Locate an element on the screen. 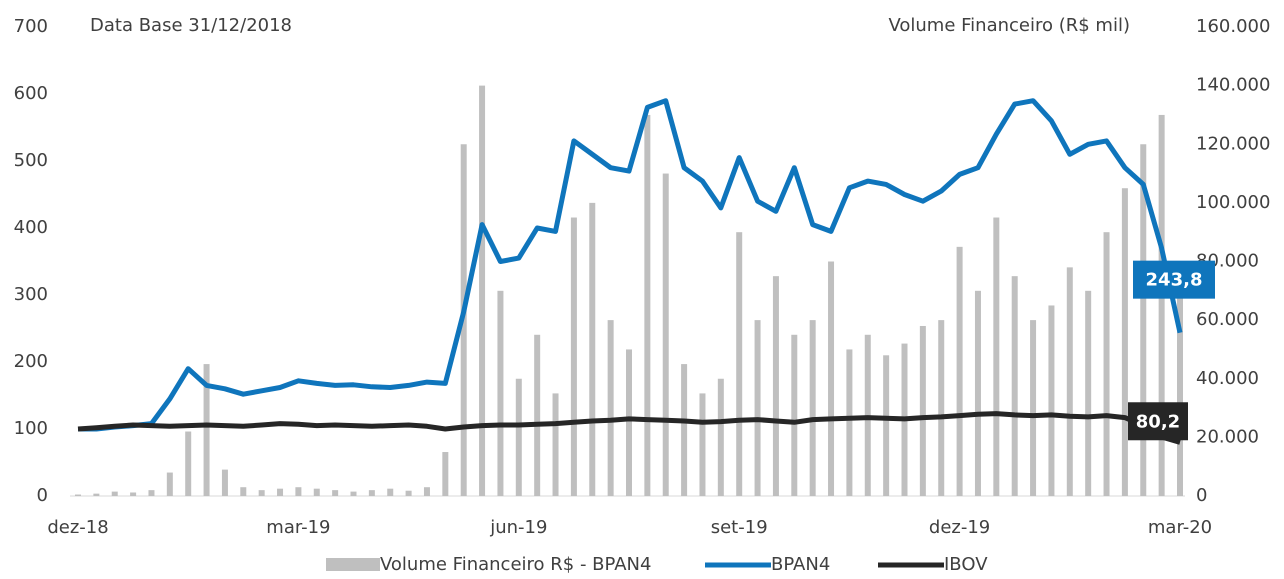  value-label: 80,2 is located at coordinates (1158, 421).